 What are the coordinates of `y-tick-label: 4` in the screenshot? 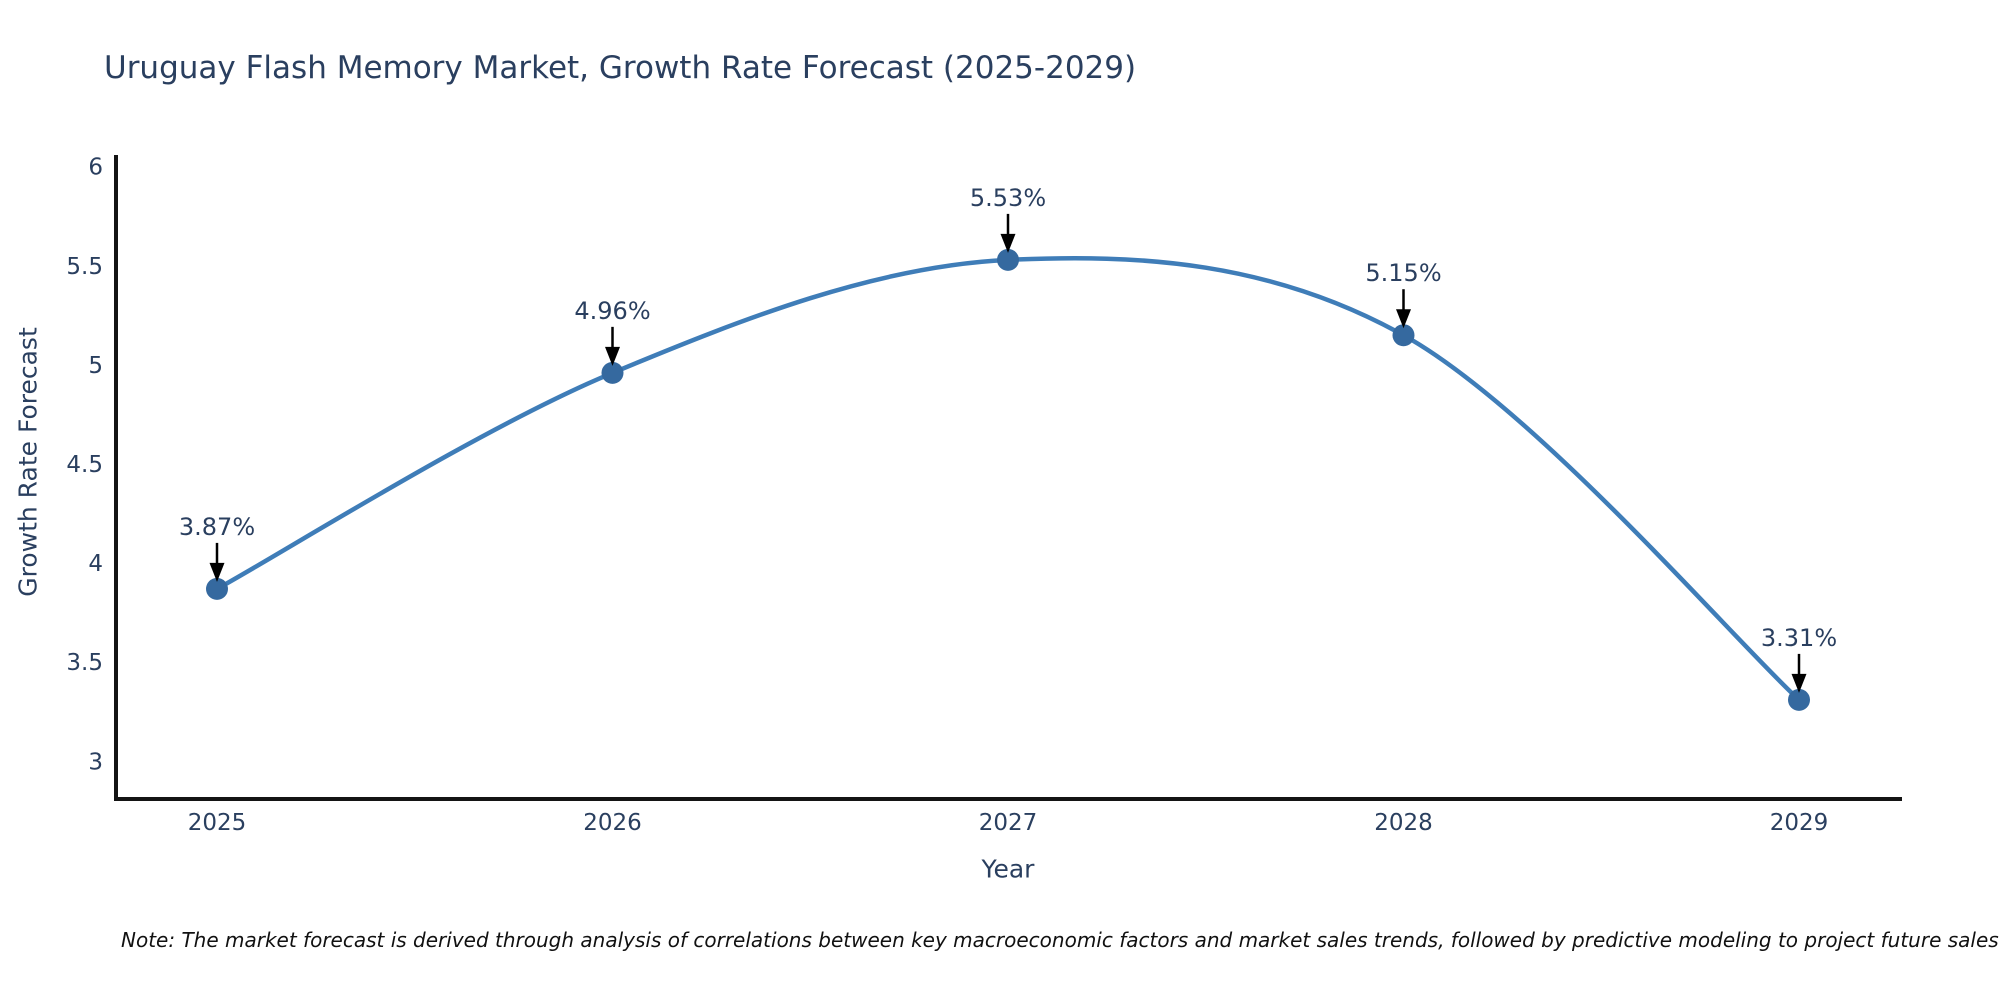 It's located at (95, 564).